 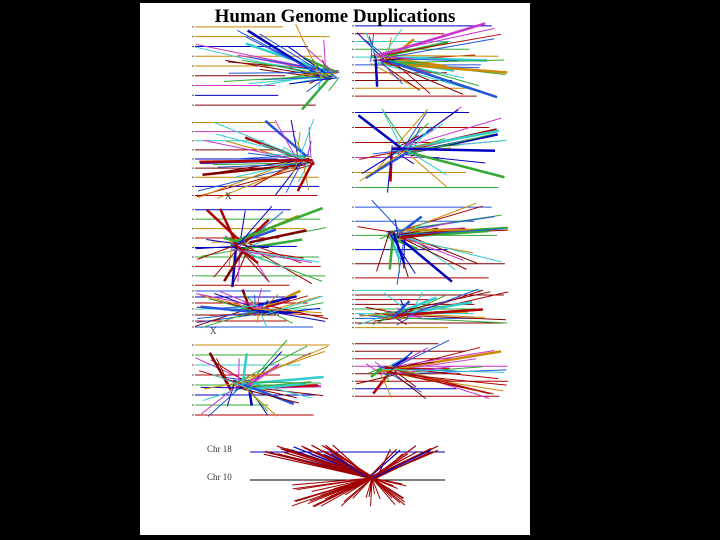 I want to click on panel-label: Chr 18, so click(x=219, y=449).